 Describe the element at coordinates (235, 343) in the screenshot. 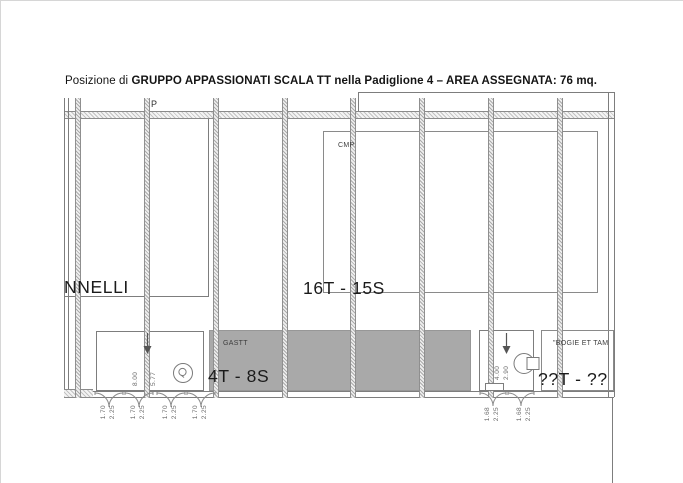

I see `gastt-label: GASTT` at that location.